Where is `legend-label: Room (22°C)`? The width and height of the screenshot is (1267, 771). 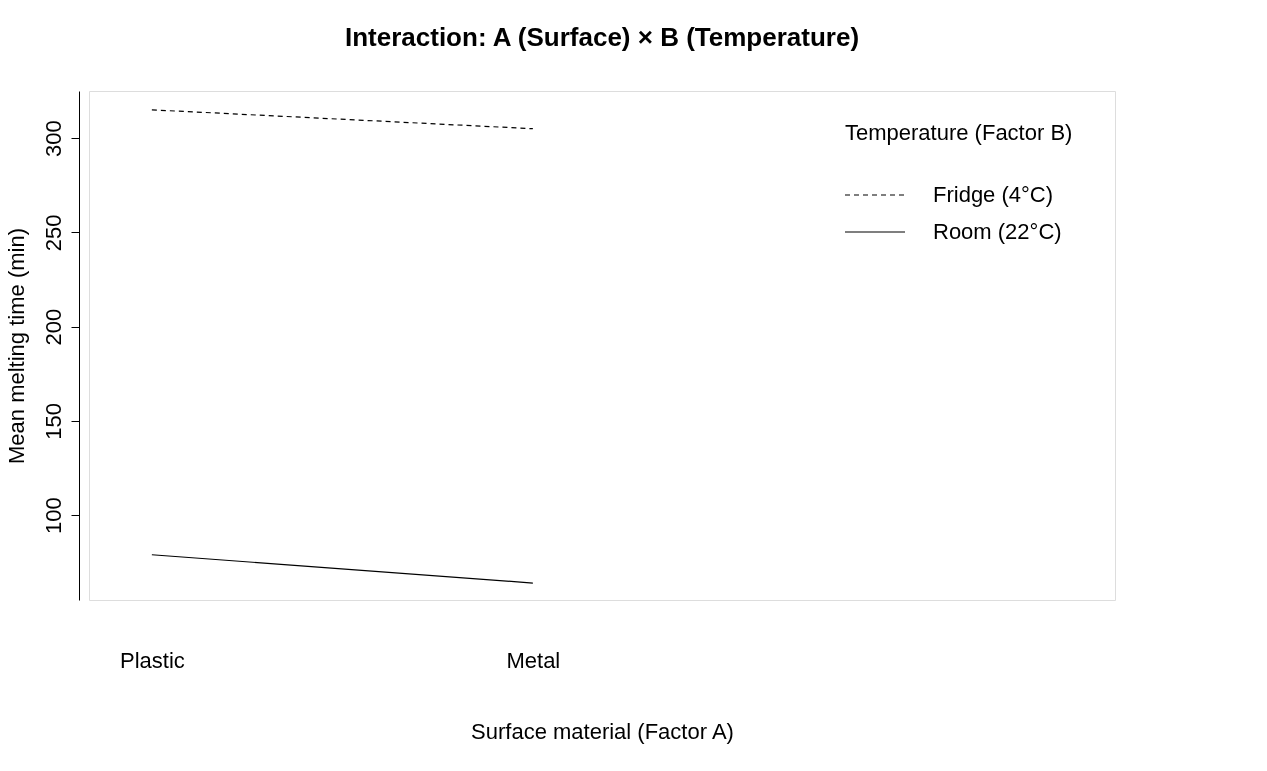 legend-label: Room (22°C) is located at coordinates (997, 231).